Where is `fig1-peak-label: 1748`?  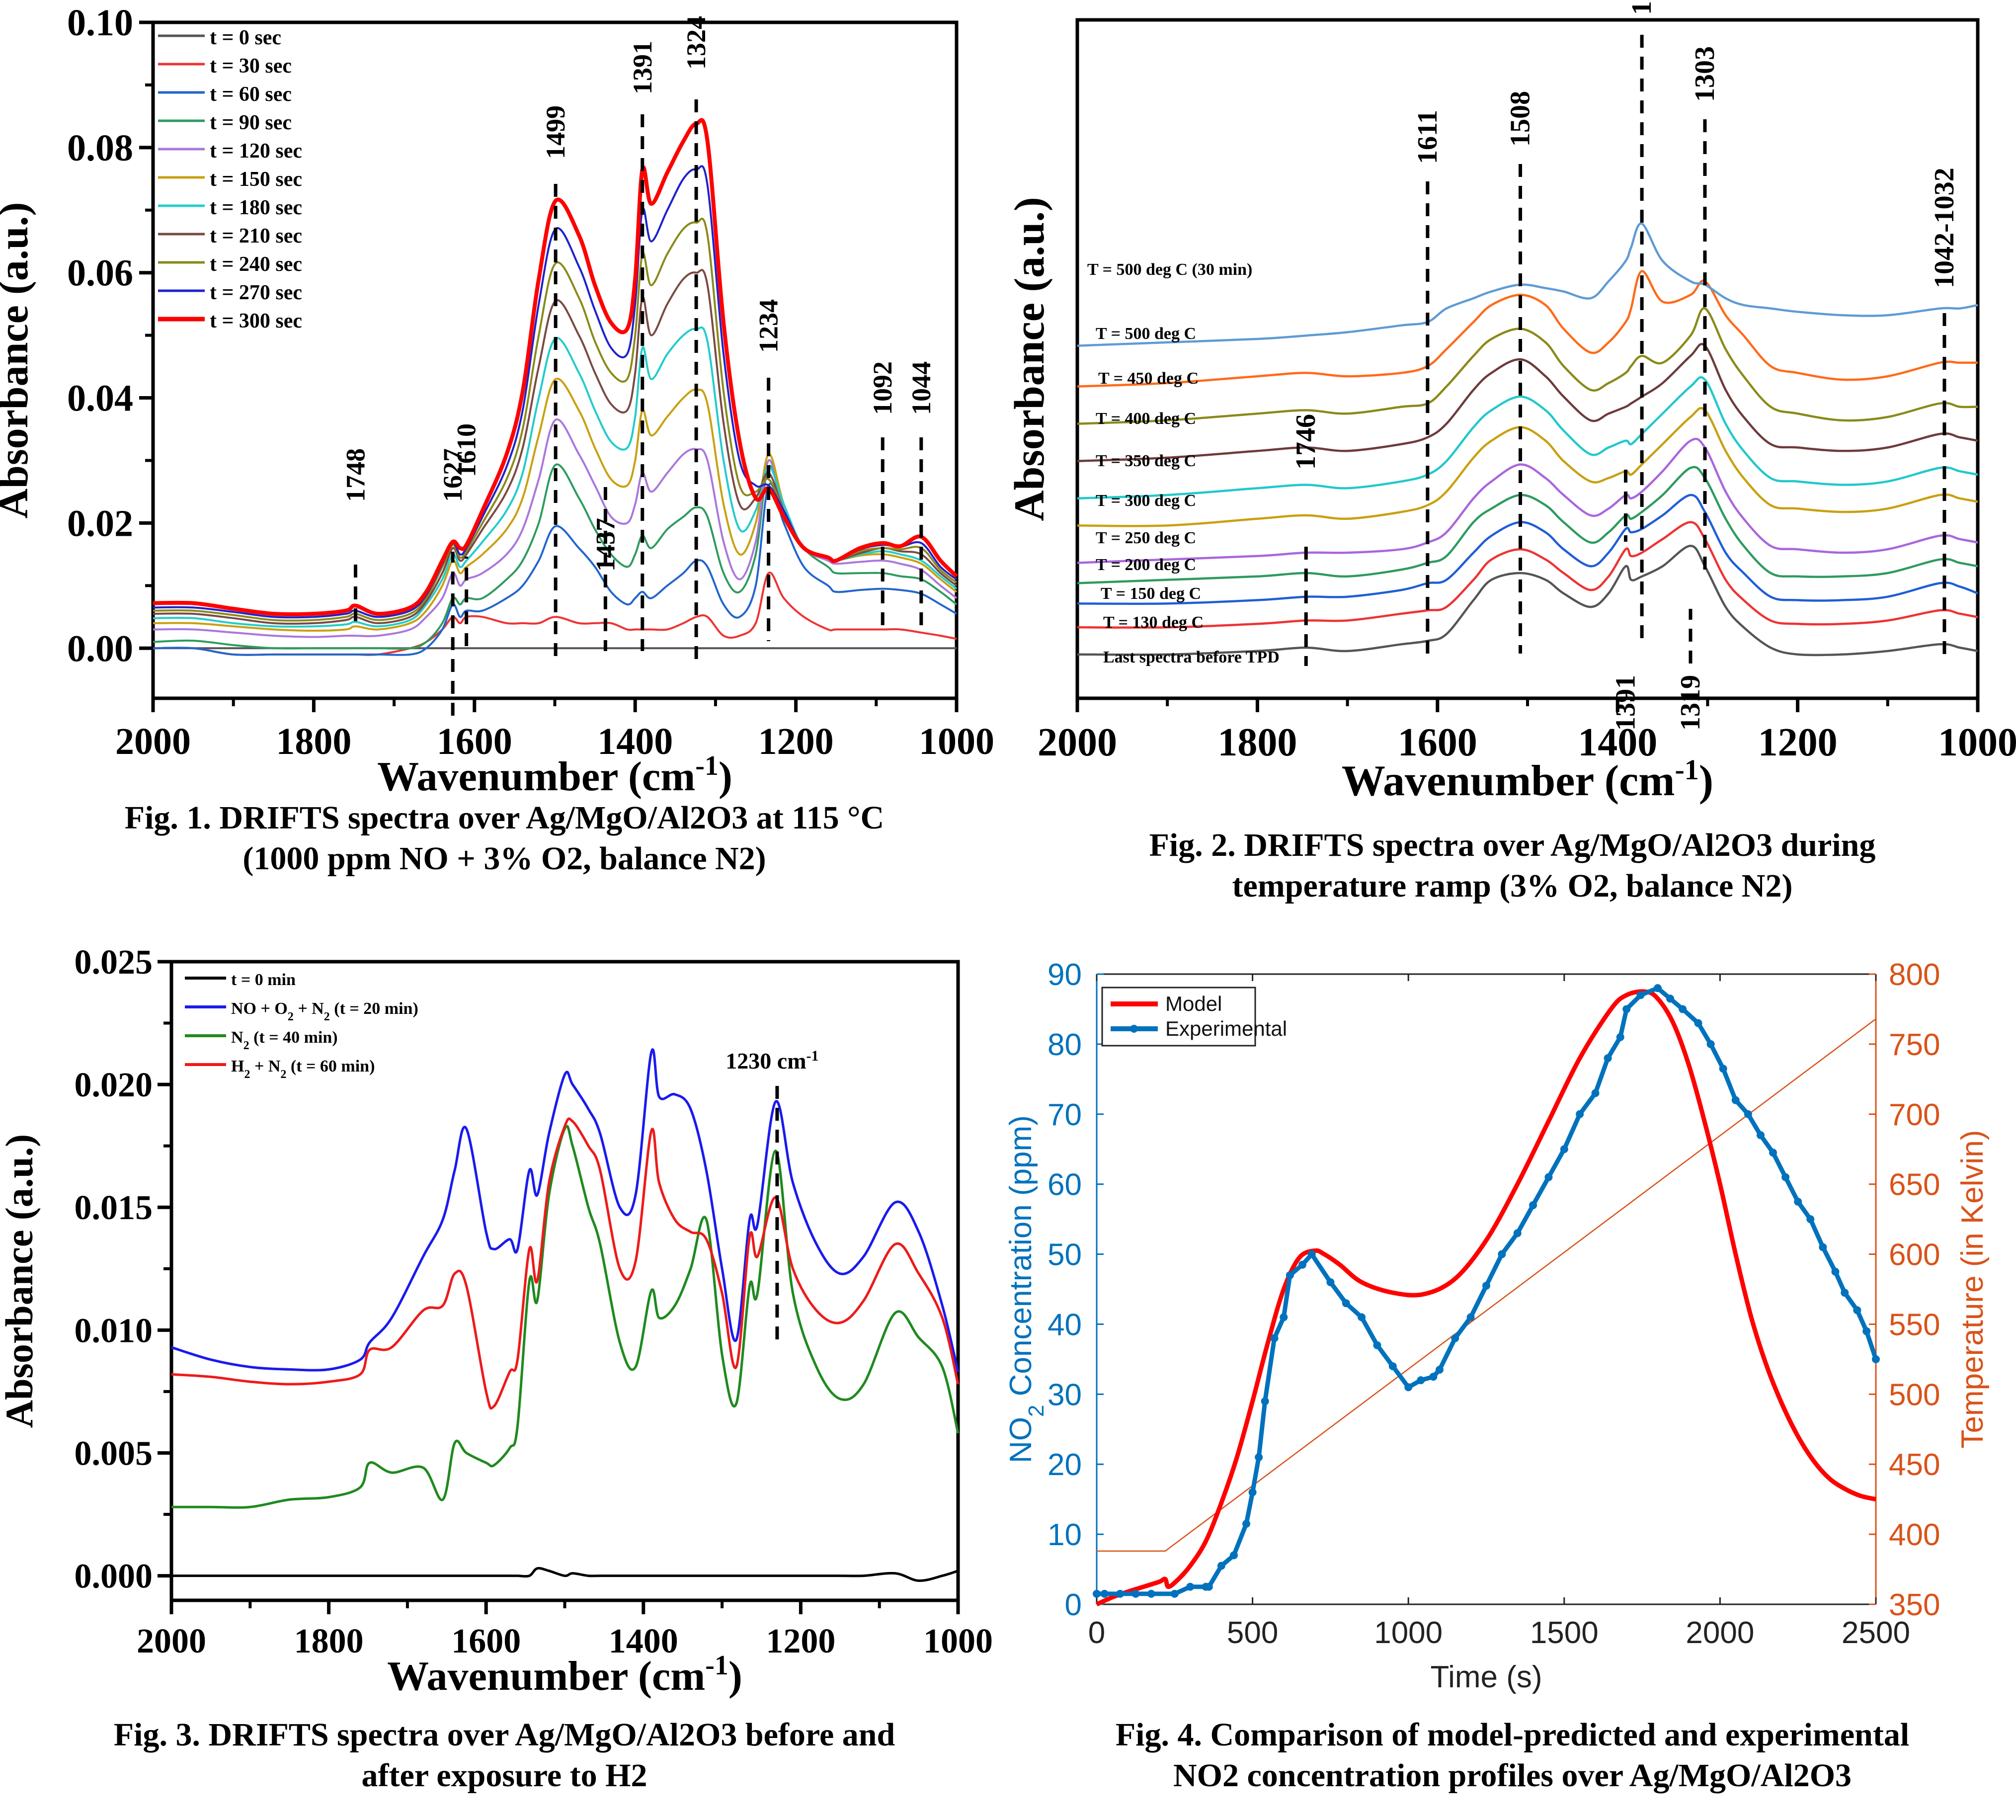 fig1-peak-label: 1748 is located at coordinates (355, 475).